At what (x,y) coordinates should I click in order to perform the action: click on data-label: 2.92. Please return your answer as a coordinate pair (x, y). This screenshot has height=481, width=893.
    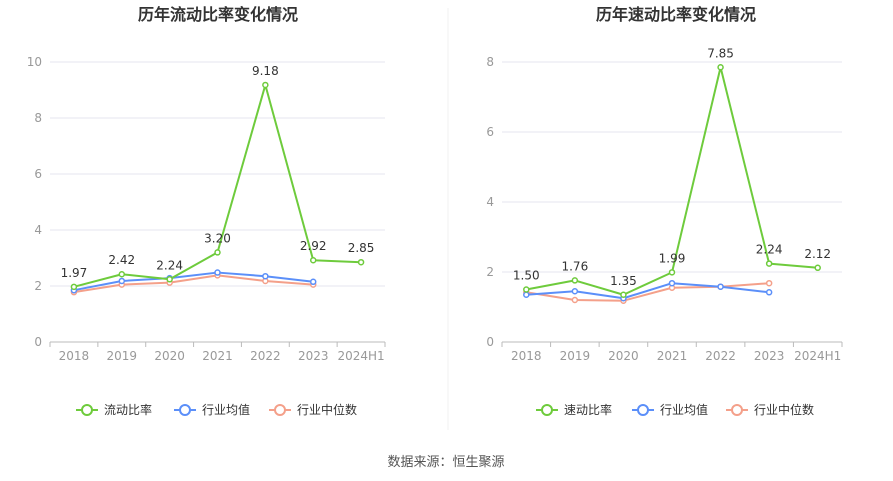
    Looking at the image, I should click on (313, 246).